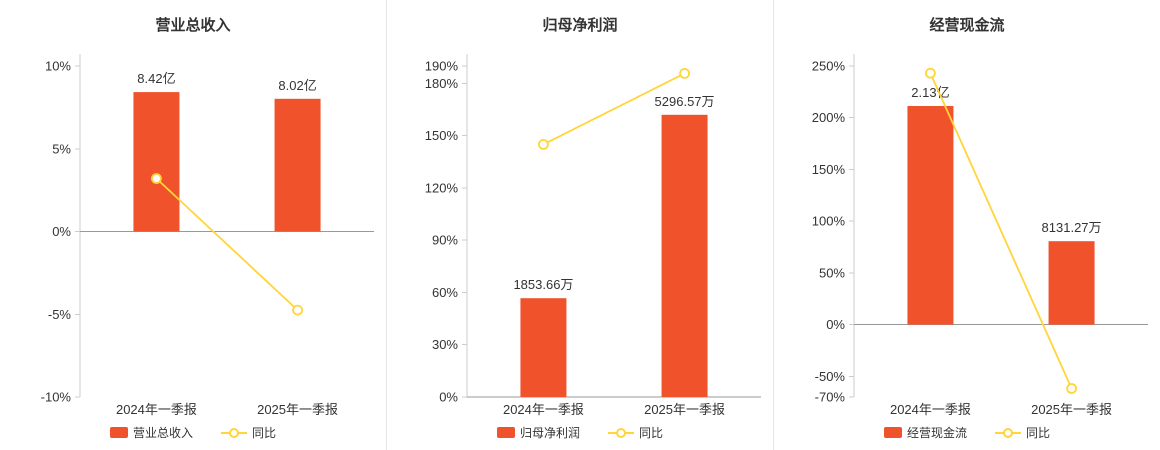  I want to click on svg-text: 8131.27万, so click(1072, 227).